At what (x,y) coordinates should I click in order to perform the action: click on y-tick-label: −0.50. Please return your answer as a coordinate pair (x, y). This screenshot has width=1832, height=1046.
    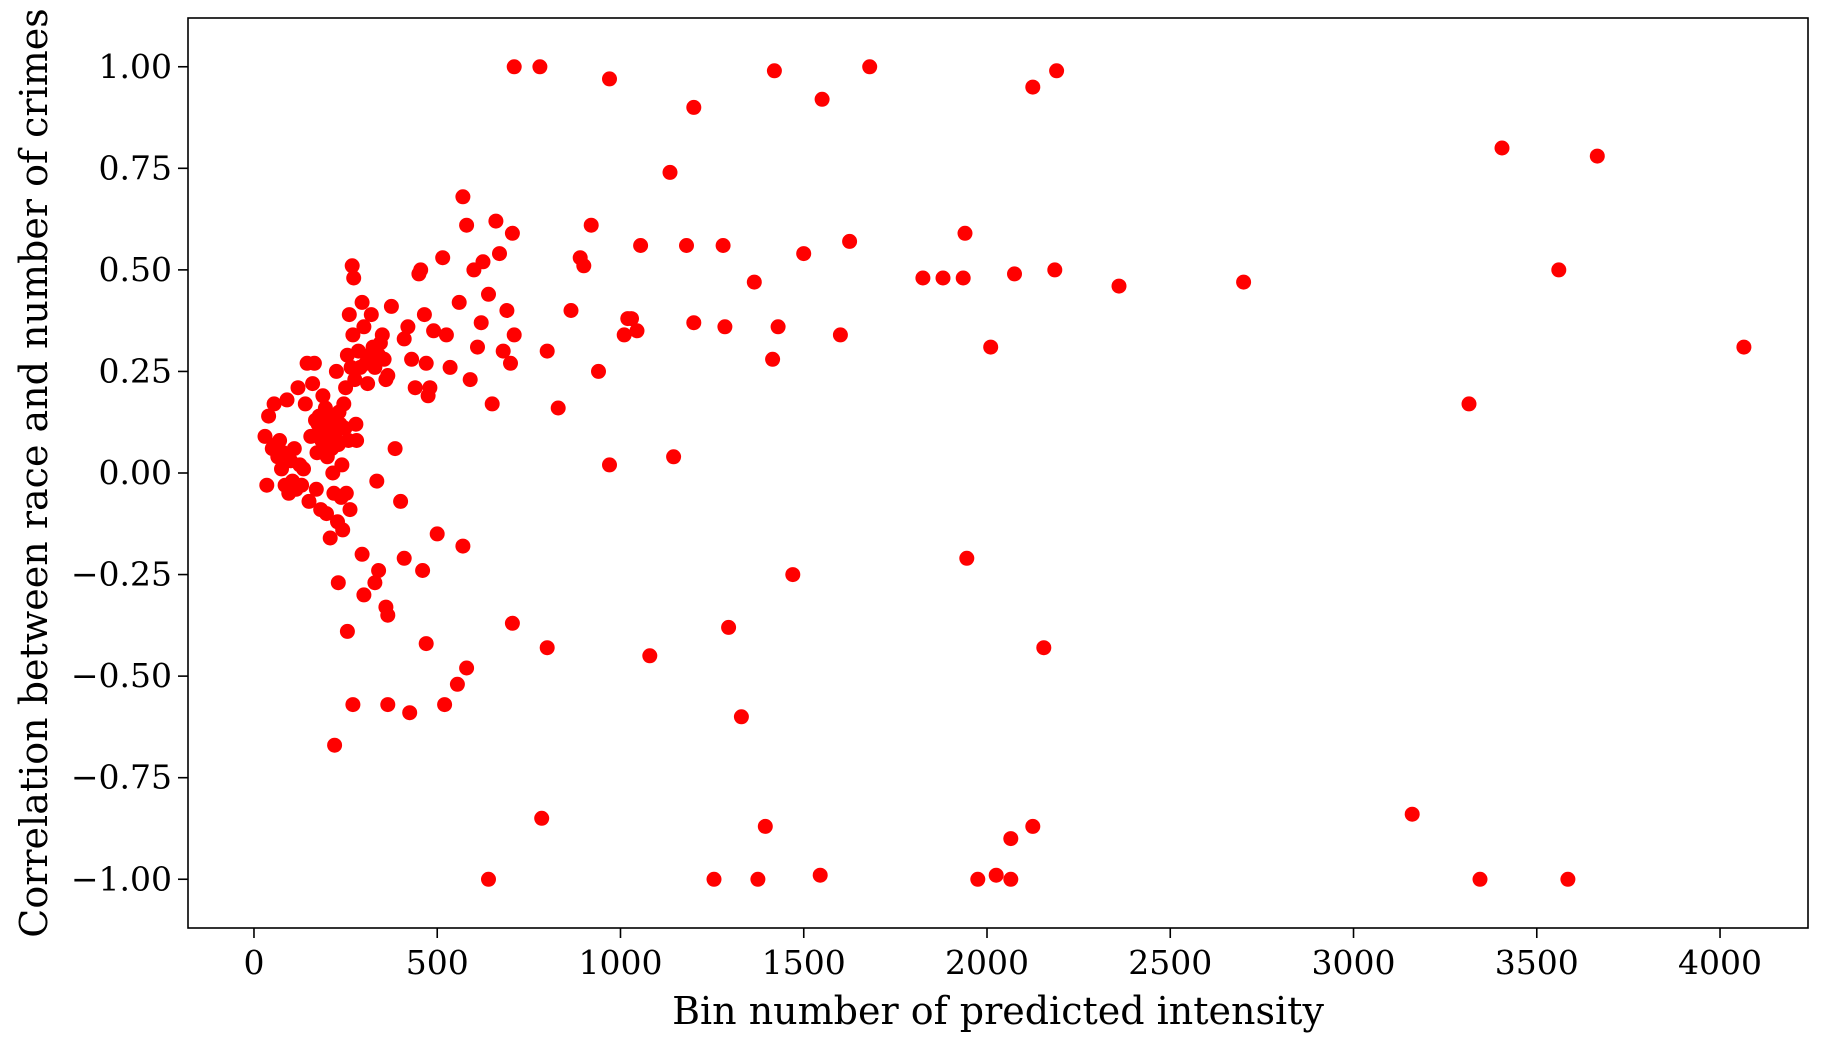
    Looking at the image, I should click on (121, 675).